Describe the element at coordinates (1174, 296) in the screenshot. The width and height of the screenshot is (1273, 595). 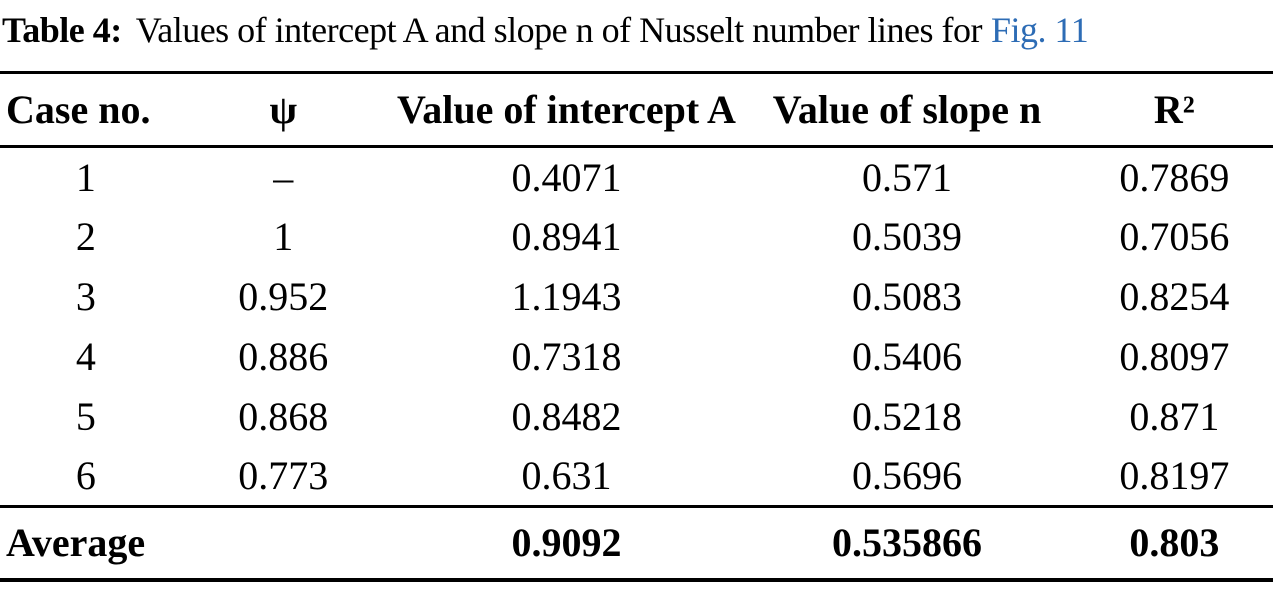
I see `cell-r-squared: 0.8254` at that location.